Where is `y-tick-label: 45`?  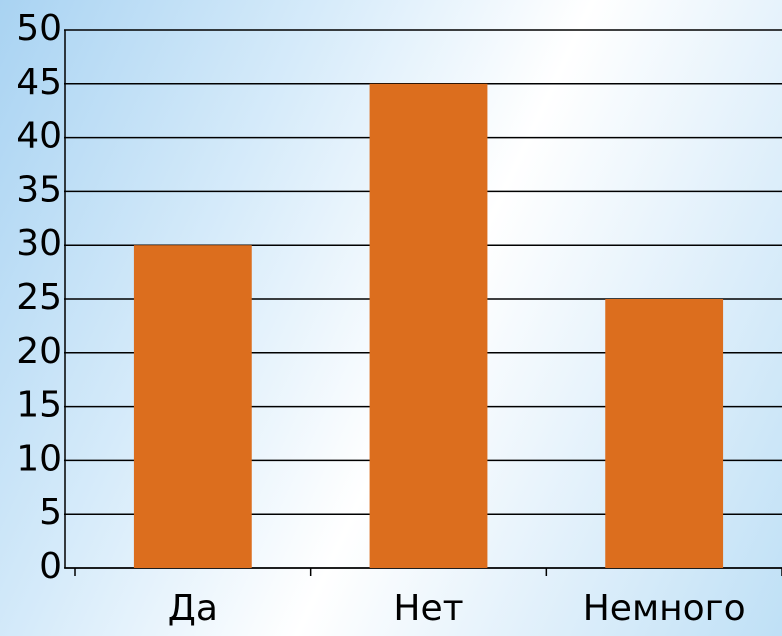
y-tick-label: 45 is located at coordinates (39, 82).